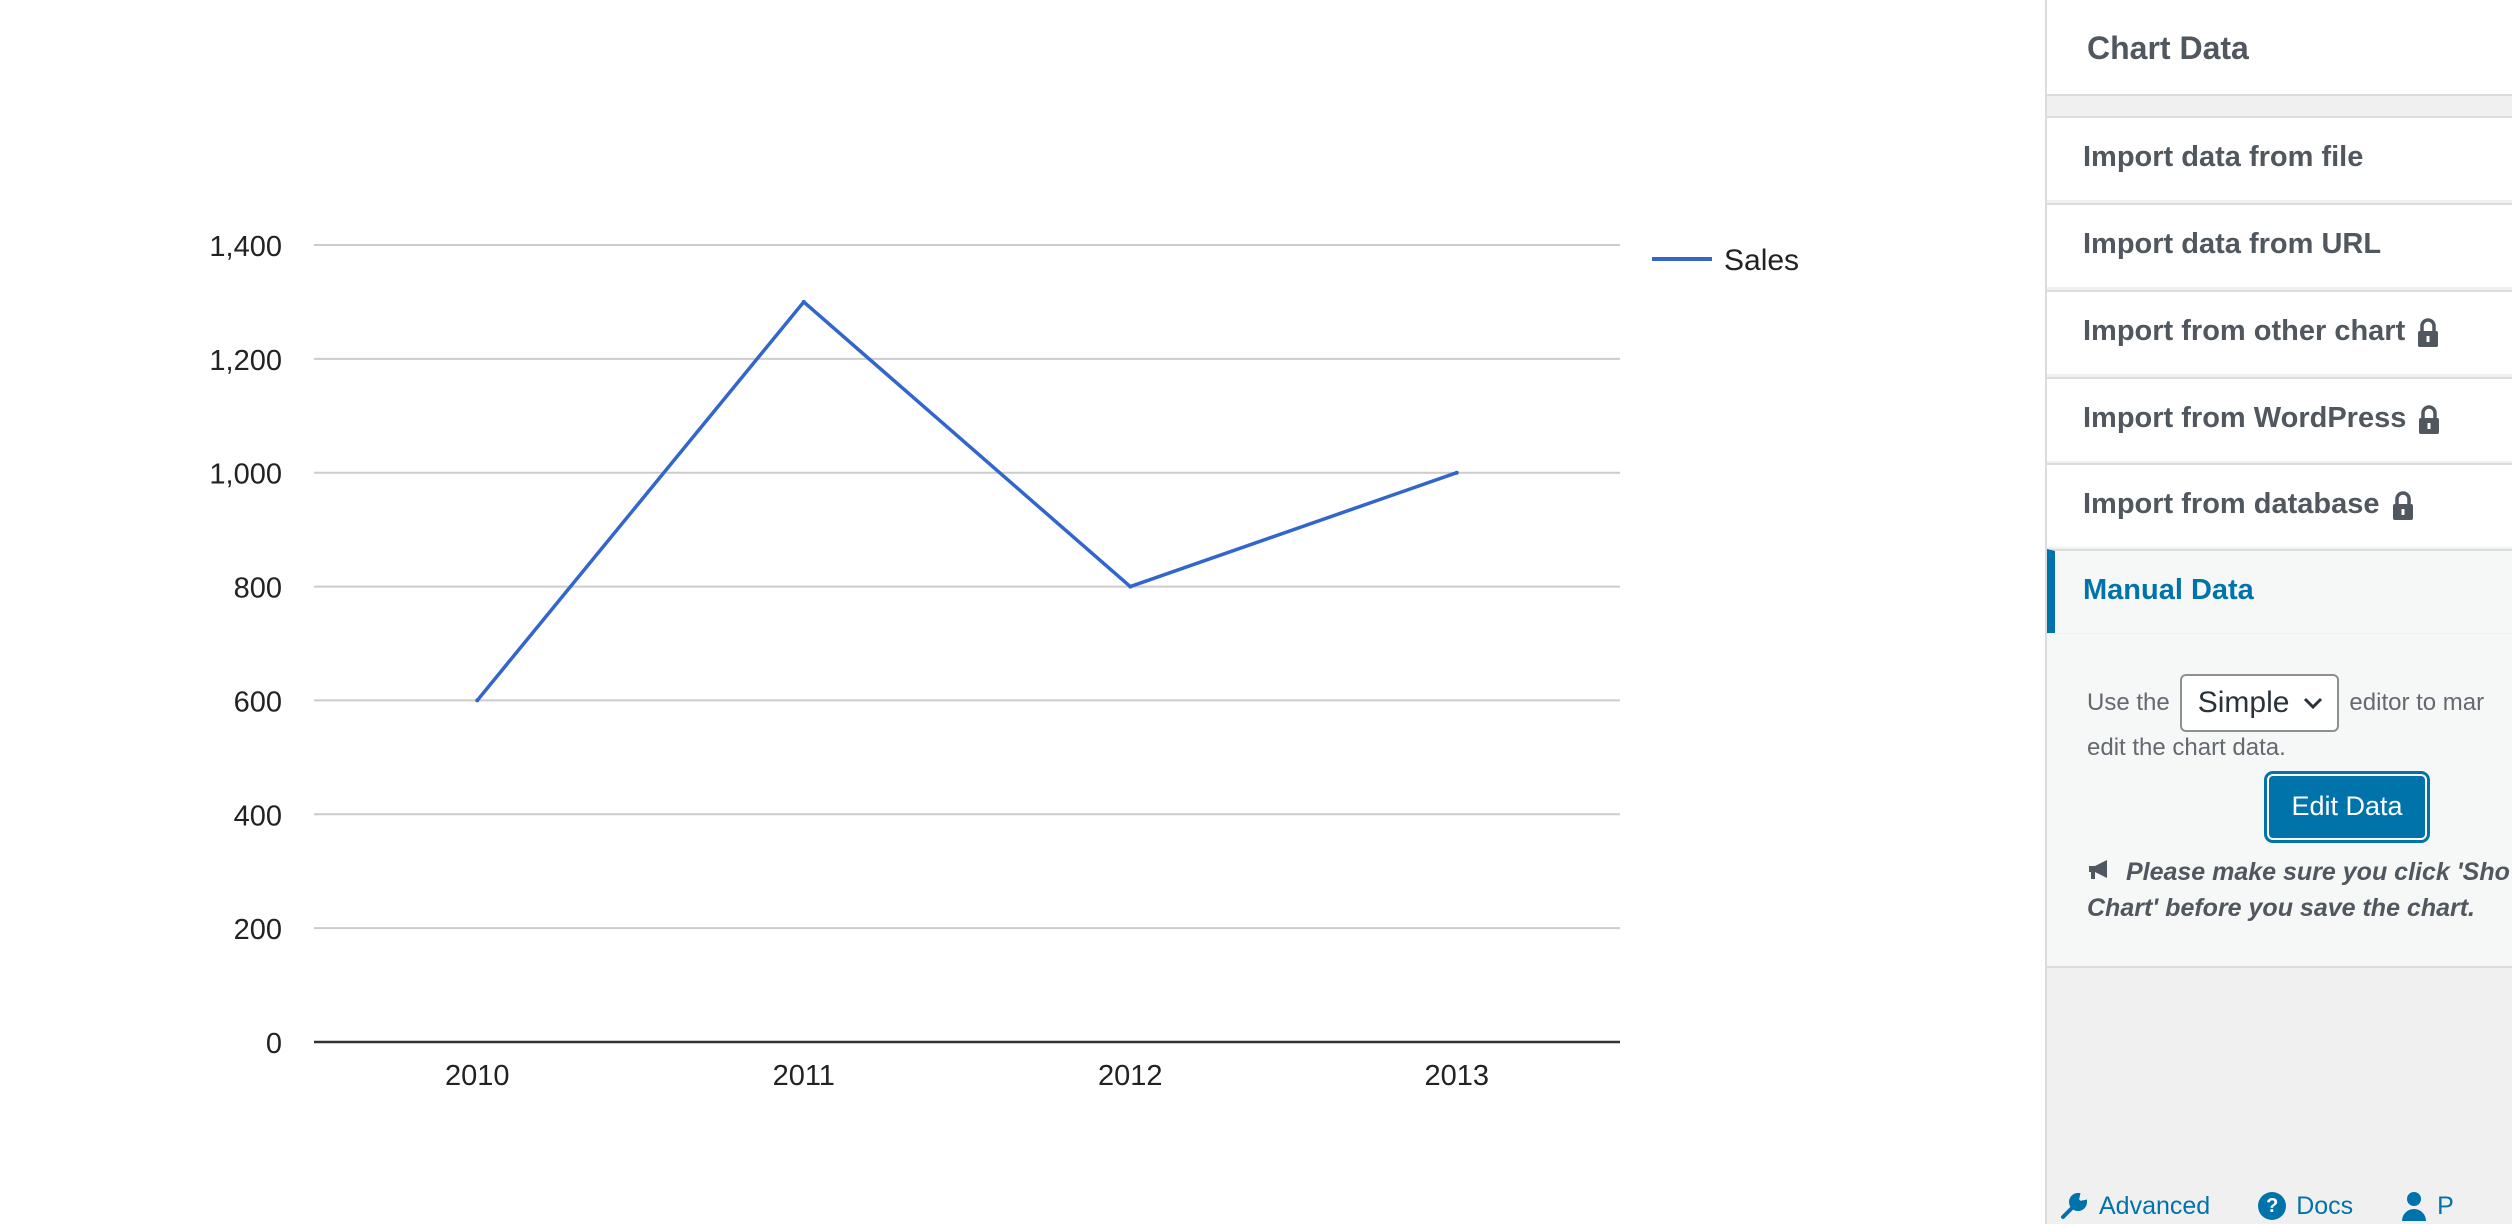 The image size is (2512, 1224). Describe the element at coordinates (245, 361) in the screenshot. I see `y-tick-label: 1,200` at that location.